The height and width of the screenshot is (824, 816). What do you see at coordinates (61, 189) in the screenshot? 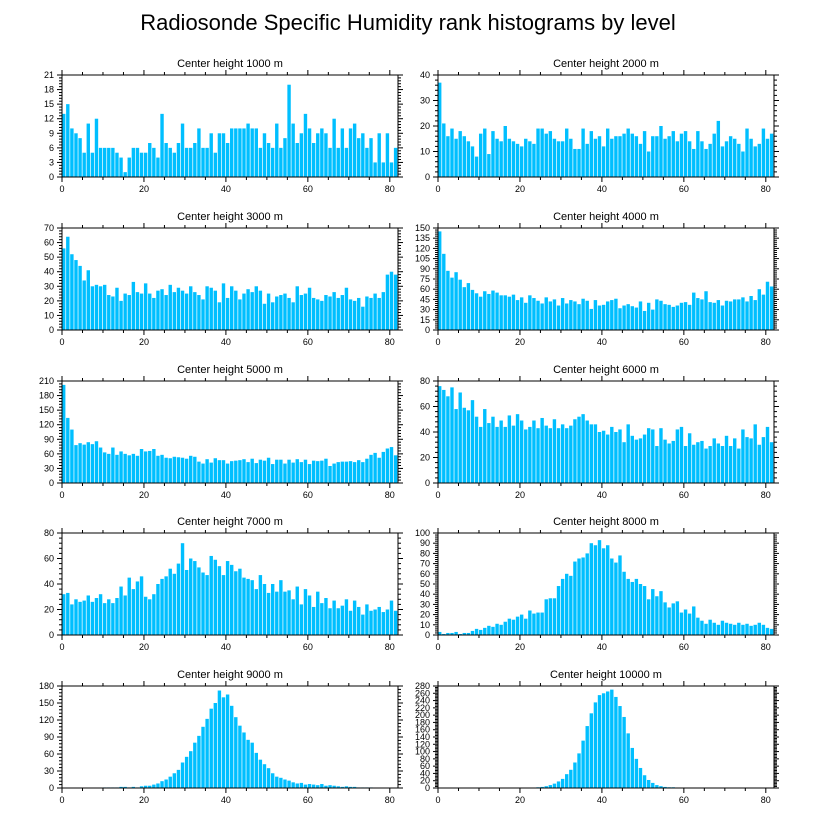
I see `x-tick-label: 0` at bounding box center [61, 189].